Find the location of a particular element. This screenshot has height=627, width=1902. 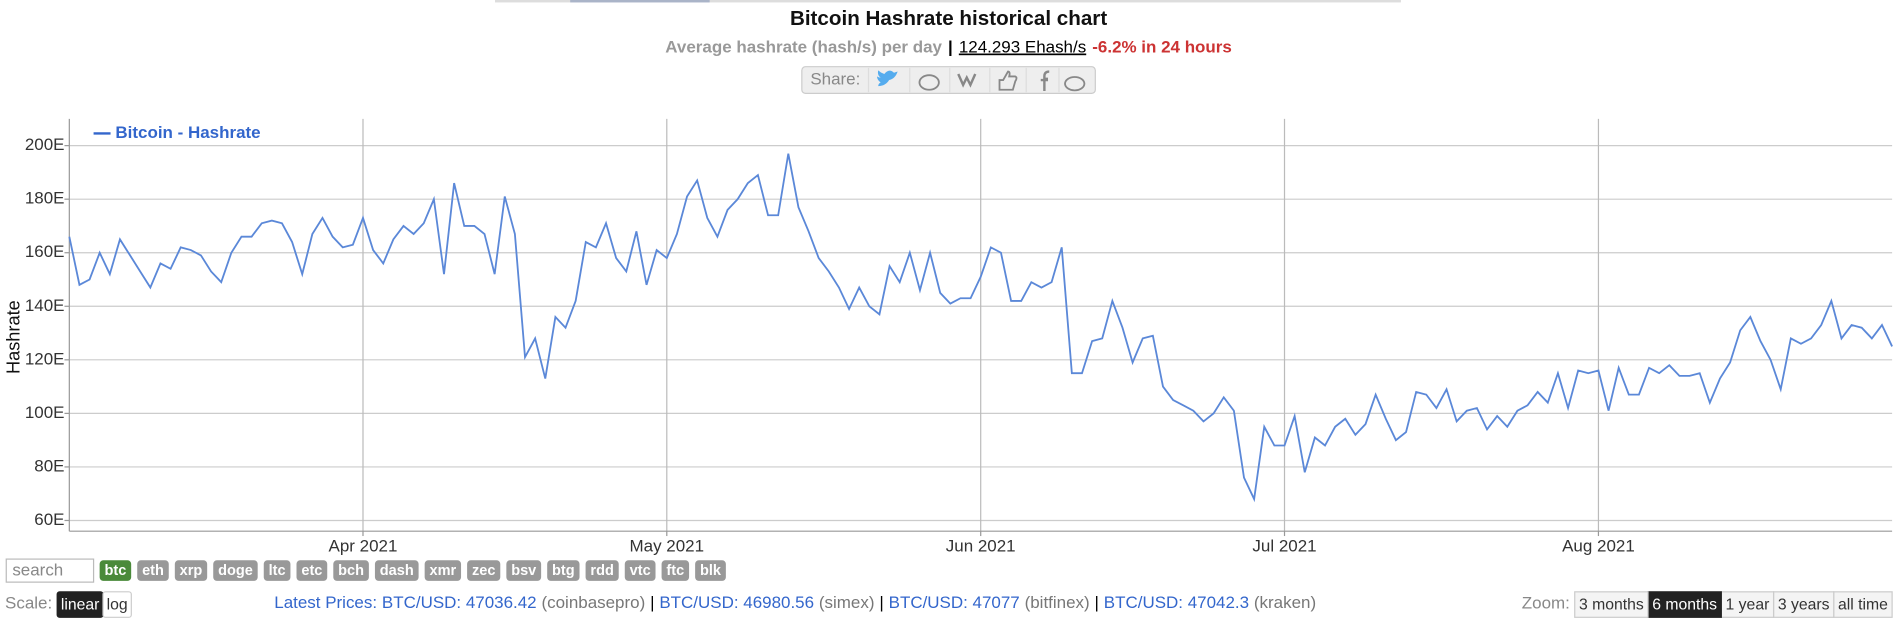

button-label: 1 year is located at coordinates (1748, 604).